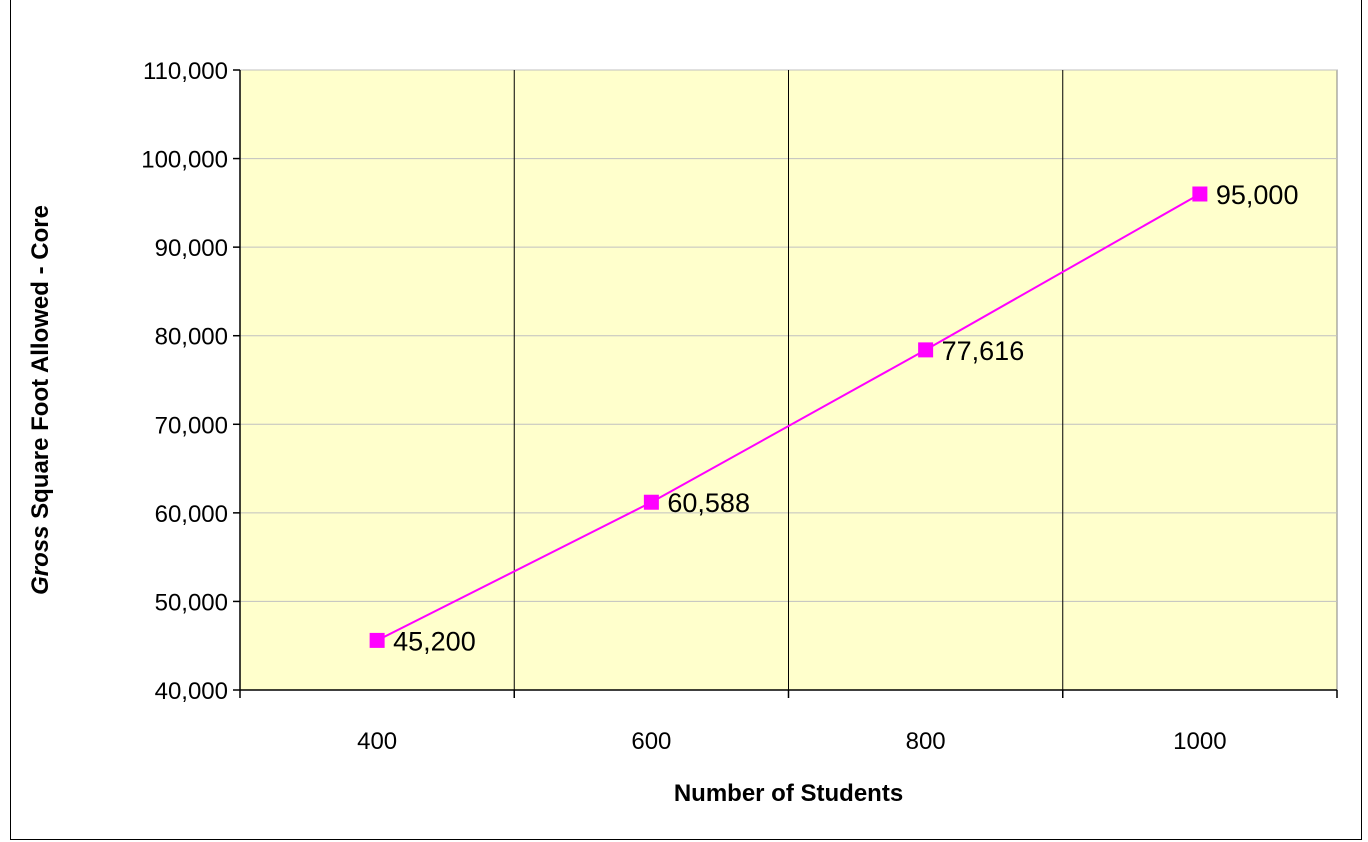 Image resolution: width=1368 pixels, height=842 pixels. What do you see at coordinates (651, 741) in the screenshot?
I see `x-tick-label: 600` at bounding box center [651, 741].